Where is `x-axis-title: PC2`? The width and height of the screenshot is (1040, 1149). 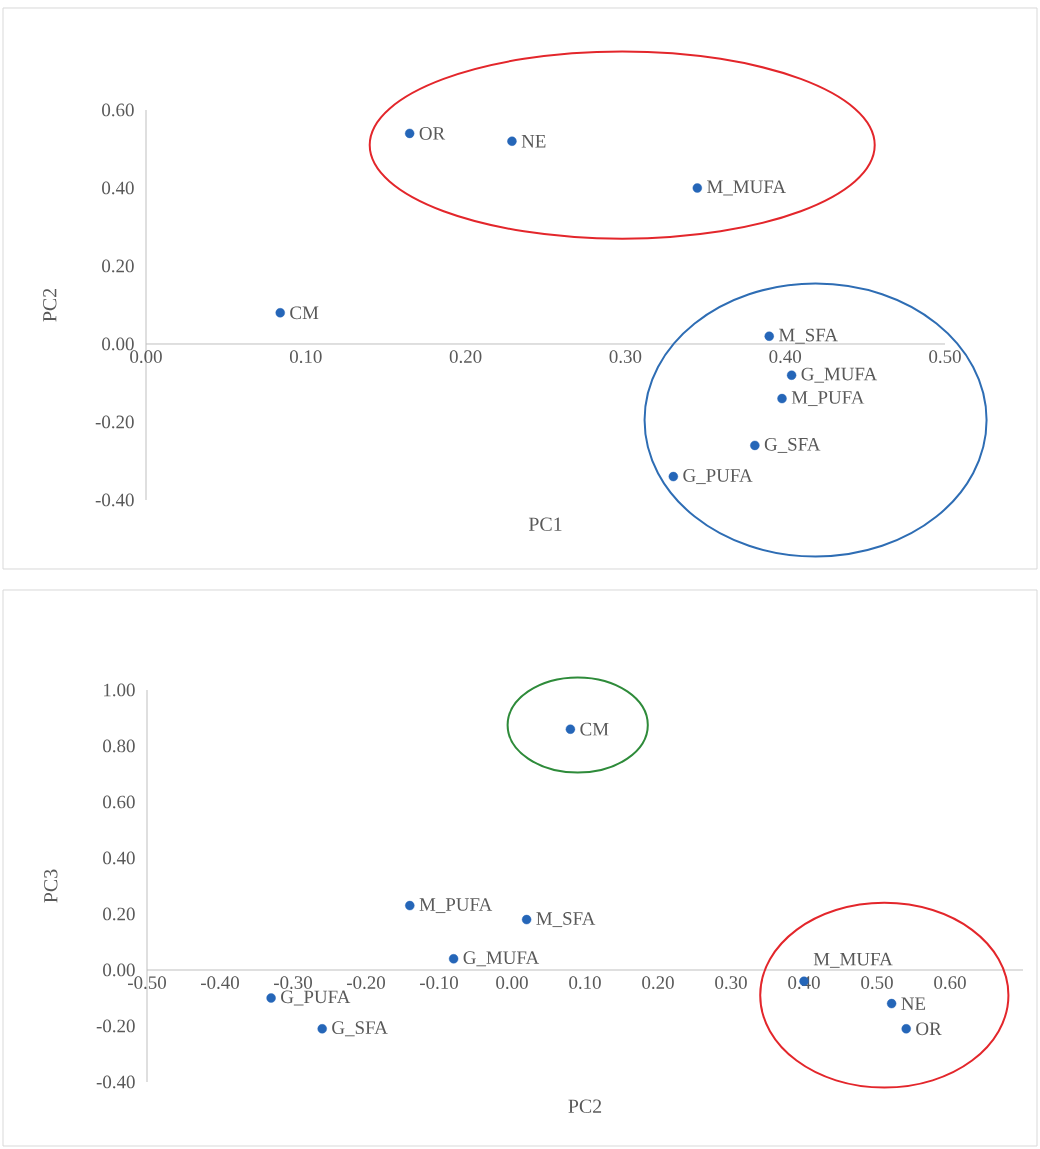
x-axis-title: PC2 is located at coordinates (585, 1106).